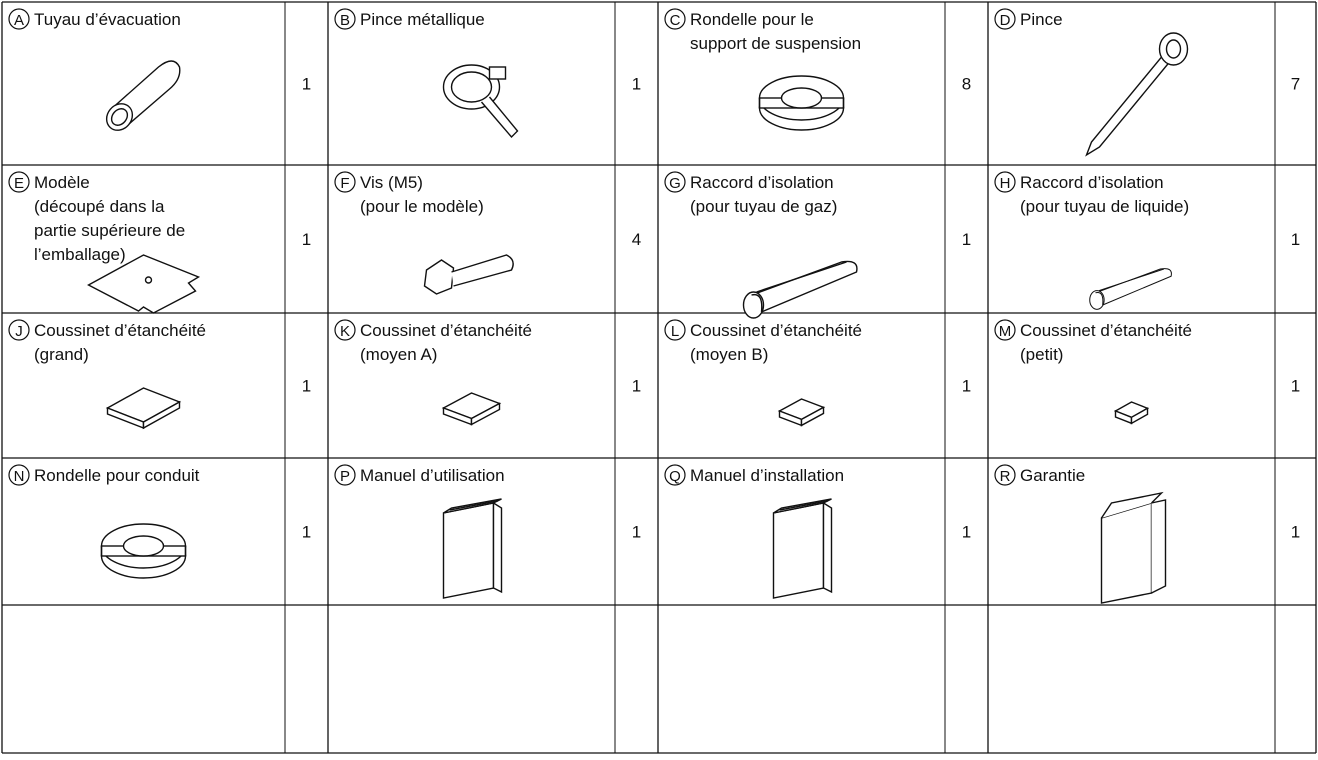 This screenshot has height=760, width=1318. Describe the element at coordinates (1104, 206) in the screenshot. I see `item-label: (pour tuyau de liquide)` at that location.